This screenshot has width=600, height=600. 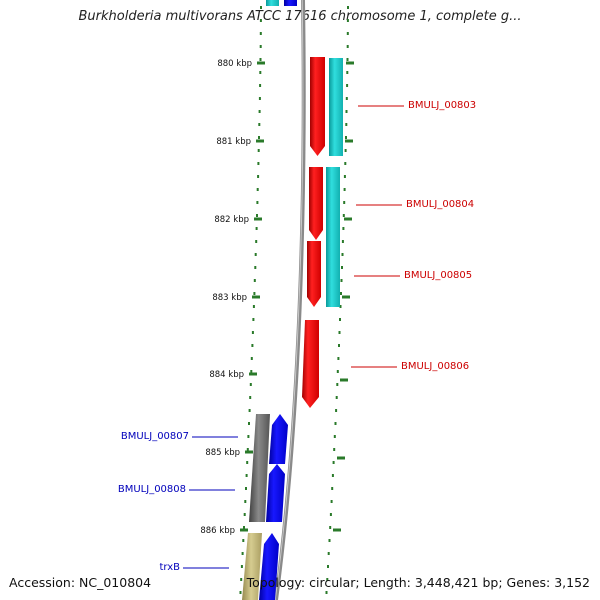 I want to click on gene-label-BMULJ_00806: BMULJ_00806, so click(x=435, y=366).